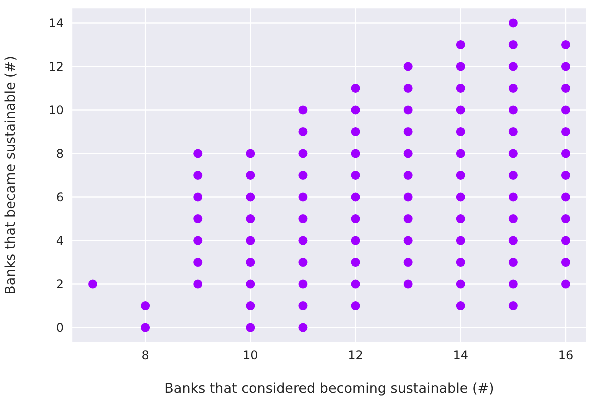 This screenshot has height=401, width=589. What do you see at coordinates (60, 241) in the screenshot?
I see `y-tick-label: 4` at bounding box center [60, 241].